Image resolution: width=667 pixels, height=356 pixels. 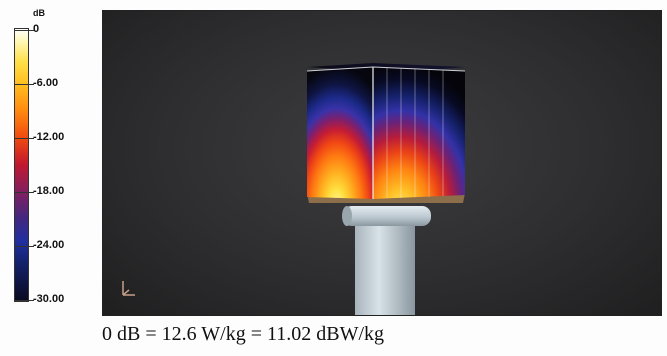 What do you see at coordinates (387, 216) in the screenshot?
I see `support-rod` at bounding box center [387, 216].